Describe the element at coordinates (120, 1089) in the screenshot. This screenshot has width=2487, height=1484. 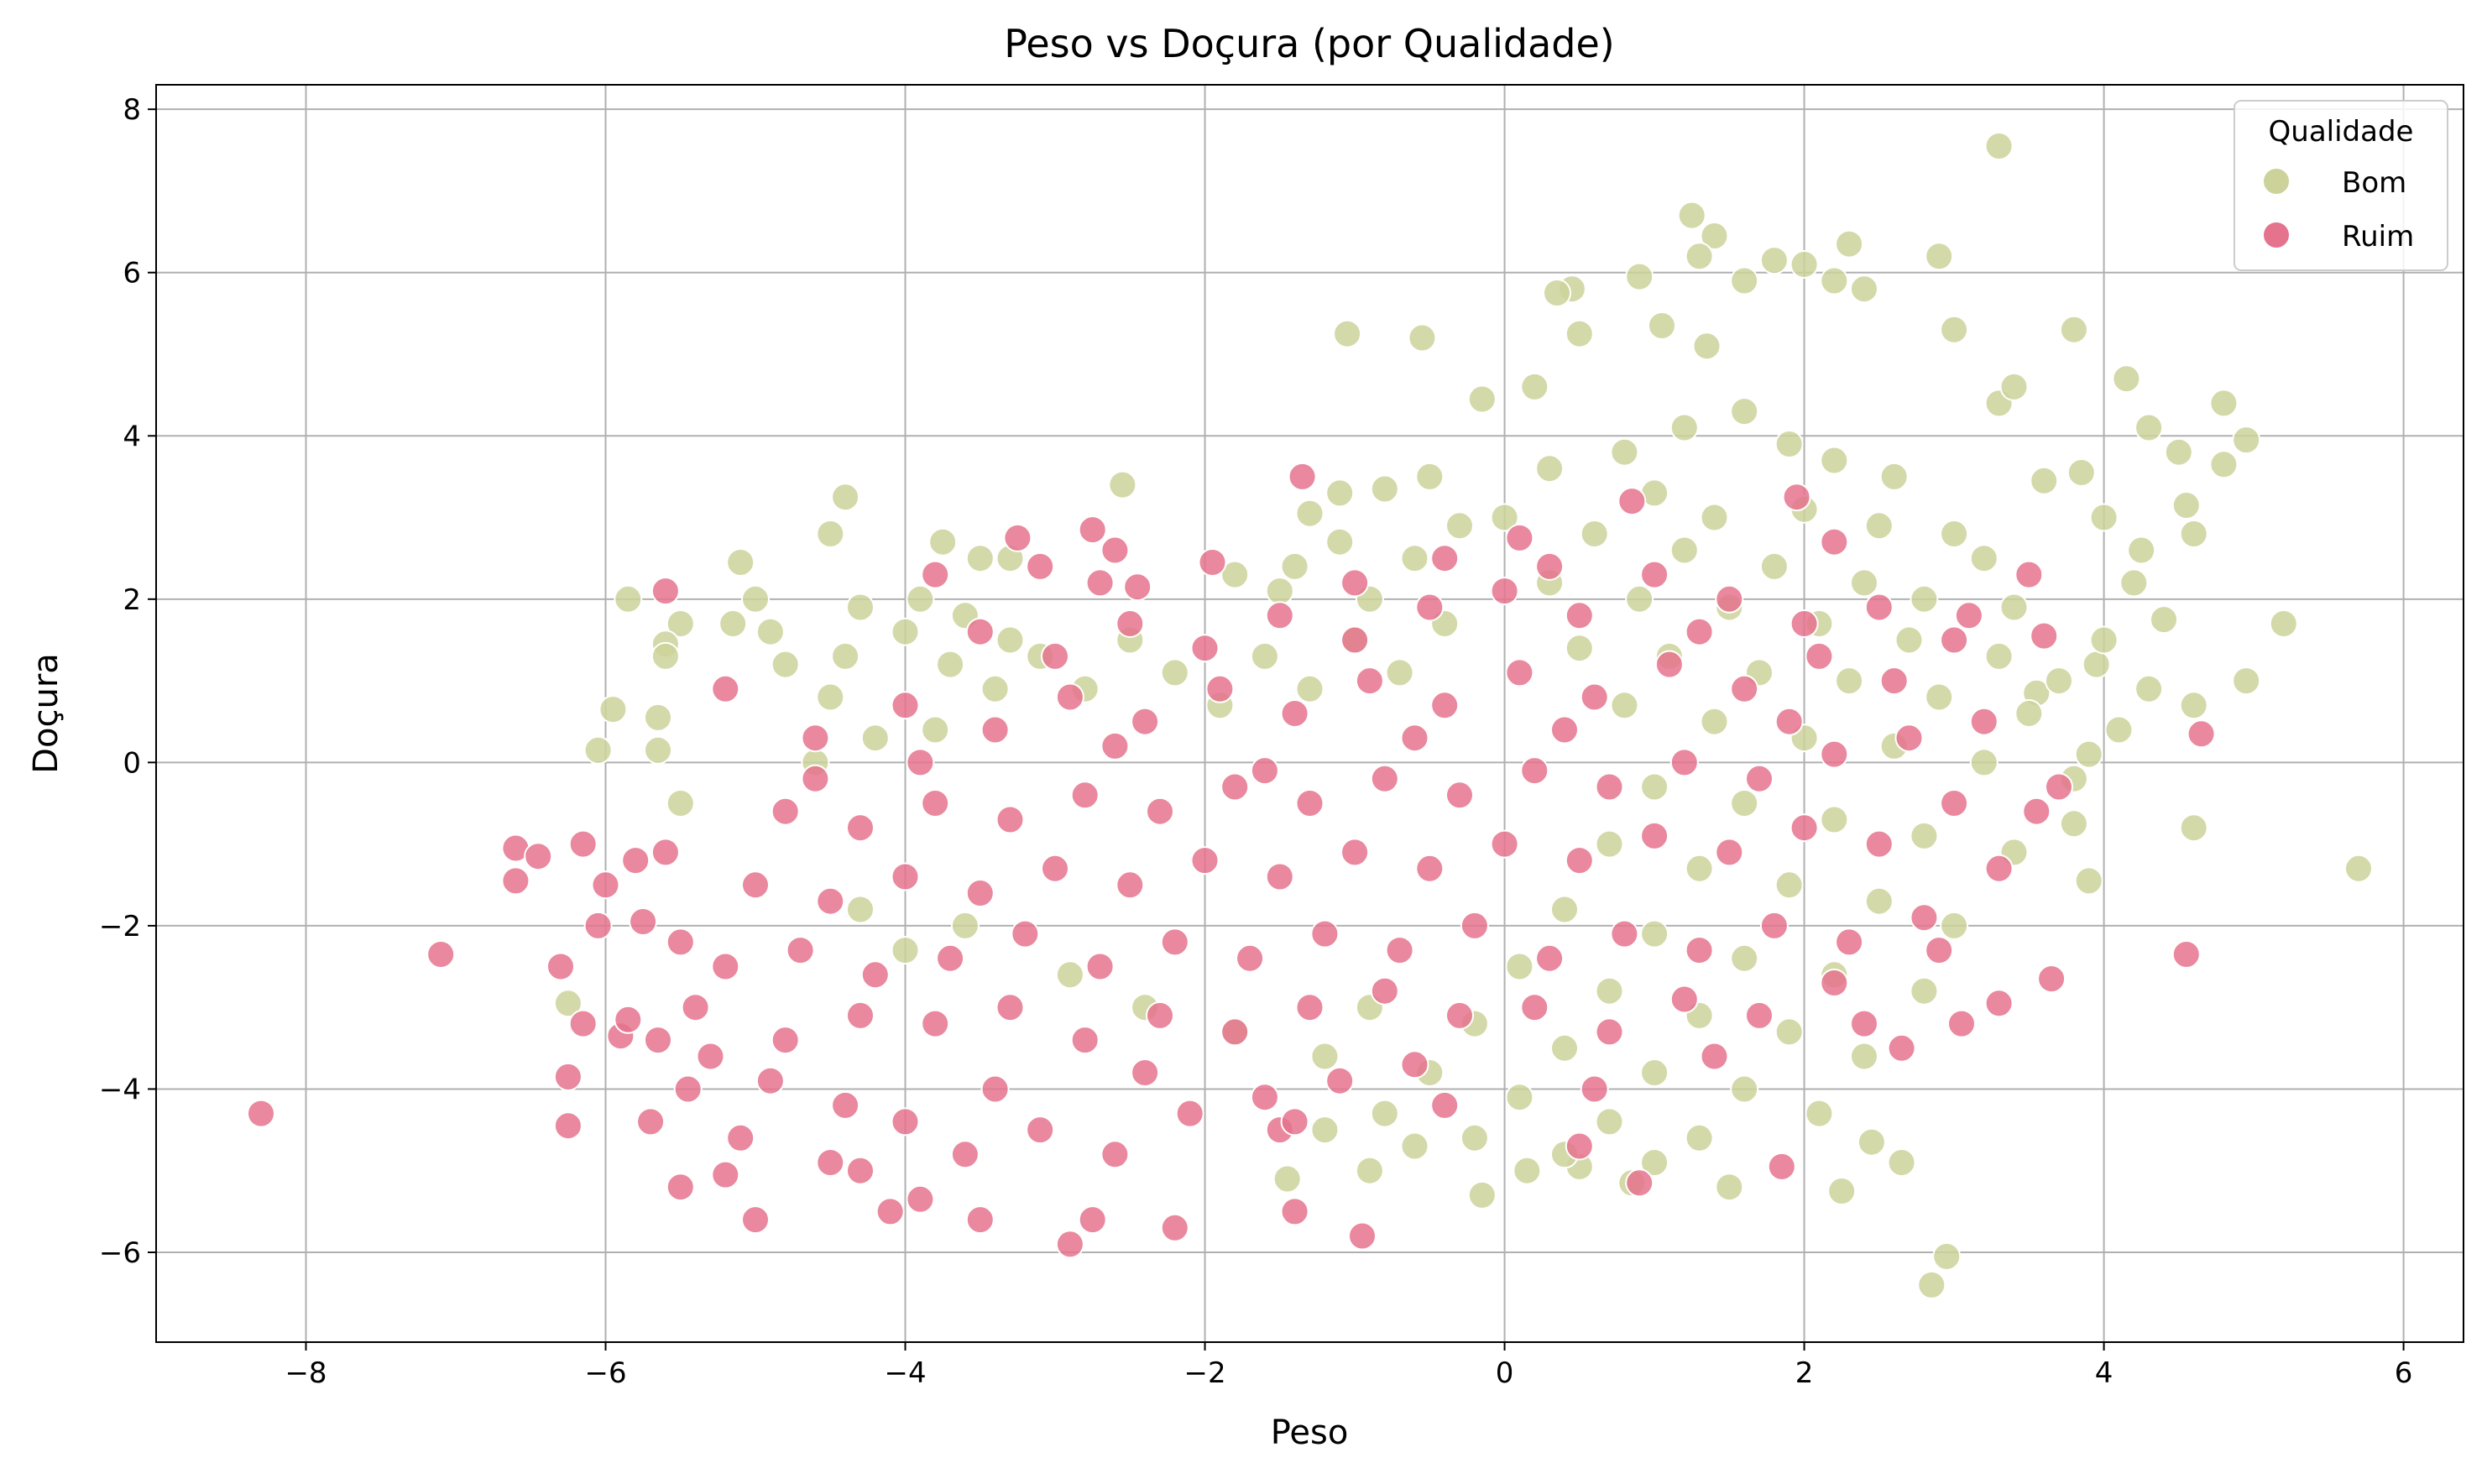
I see `y-tick-label: −4` at that location.